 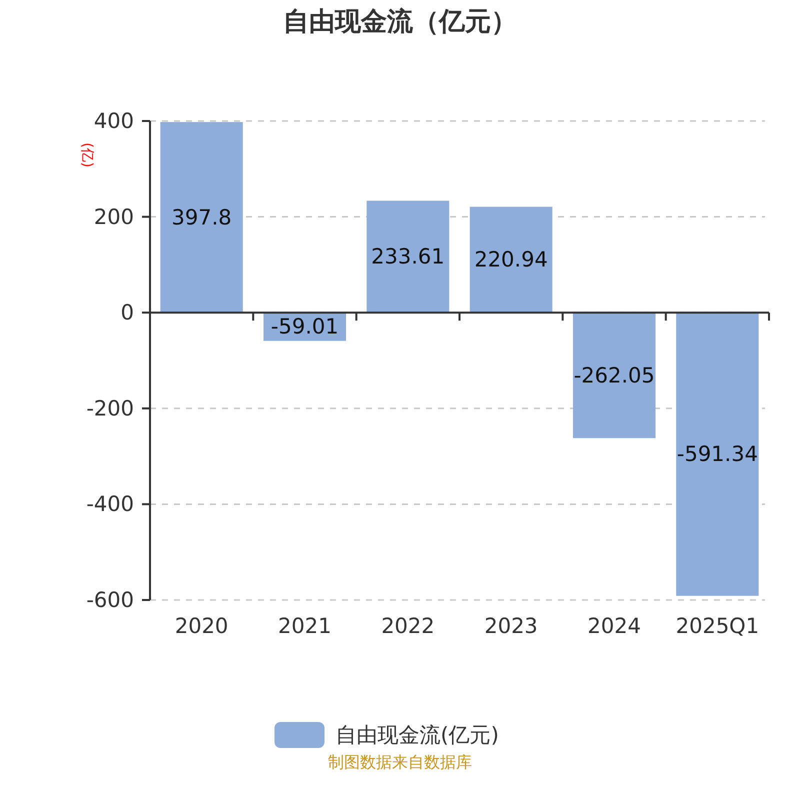 What do you see at coordinates (110, 504) in the screenshot?
I see `y-tick-label: -400` at bounding box center [110, 504].